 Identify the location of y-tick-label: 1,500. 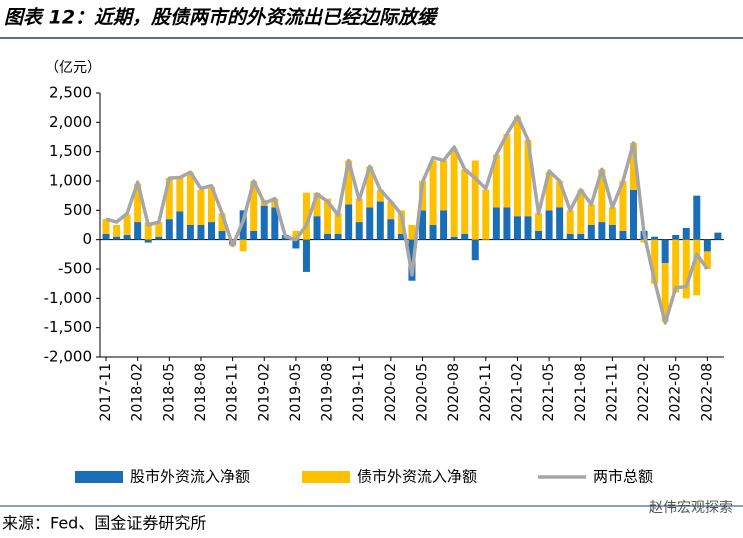
(70, 151).